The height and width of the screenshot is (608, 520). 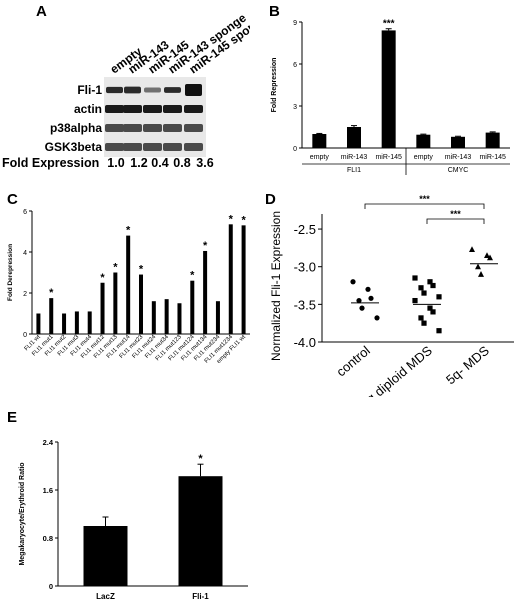 What do you see at coordinates (154, 117) in the screenshot?
I see `blot-bands` at bounding box center [154, 117].